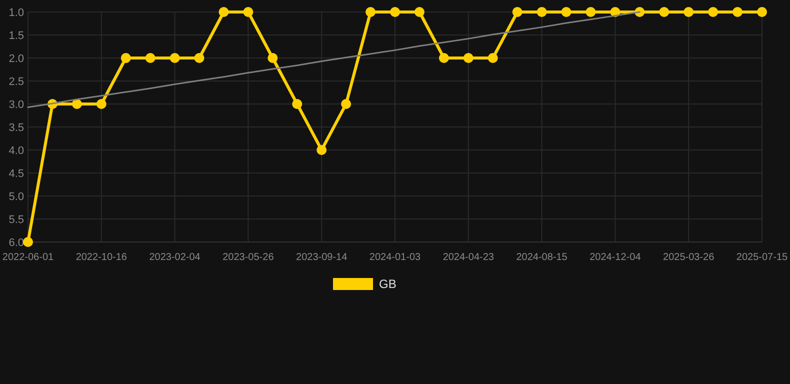 Image resolution: width=790 pixels, height=384 pixels. I want to click on x-tick-label: 2024-01-03, so click(395, 257).